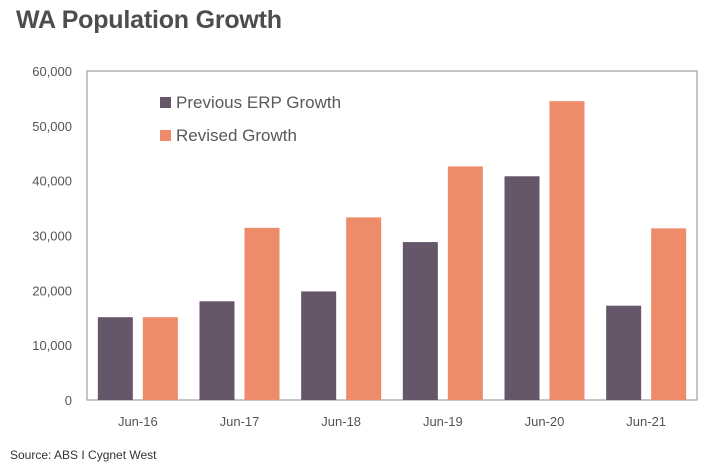 The height and width of the screenshot is (470, 727). Describe the element at coordinates (258, 102) in the screenshot. I see `legend-label: Previous ERP Growth` at that location.